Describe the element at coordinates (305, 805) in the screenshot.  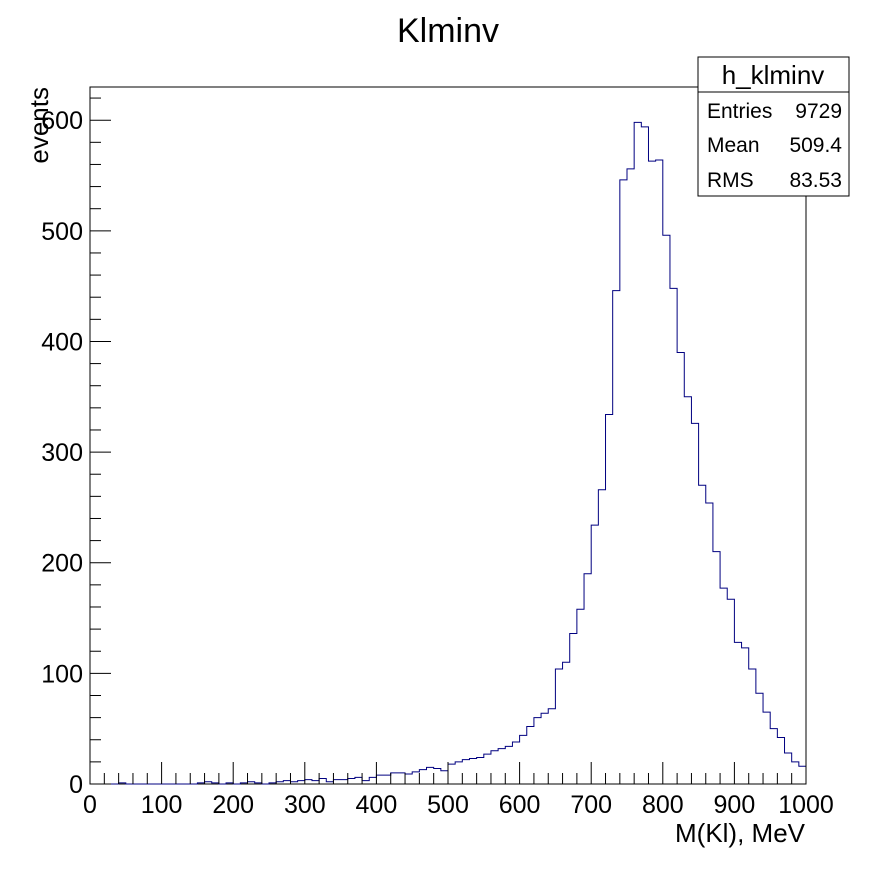
I see `x-tick-label: 300` at that location.